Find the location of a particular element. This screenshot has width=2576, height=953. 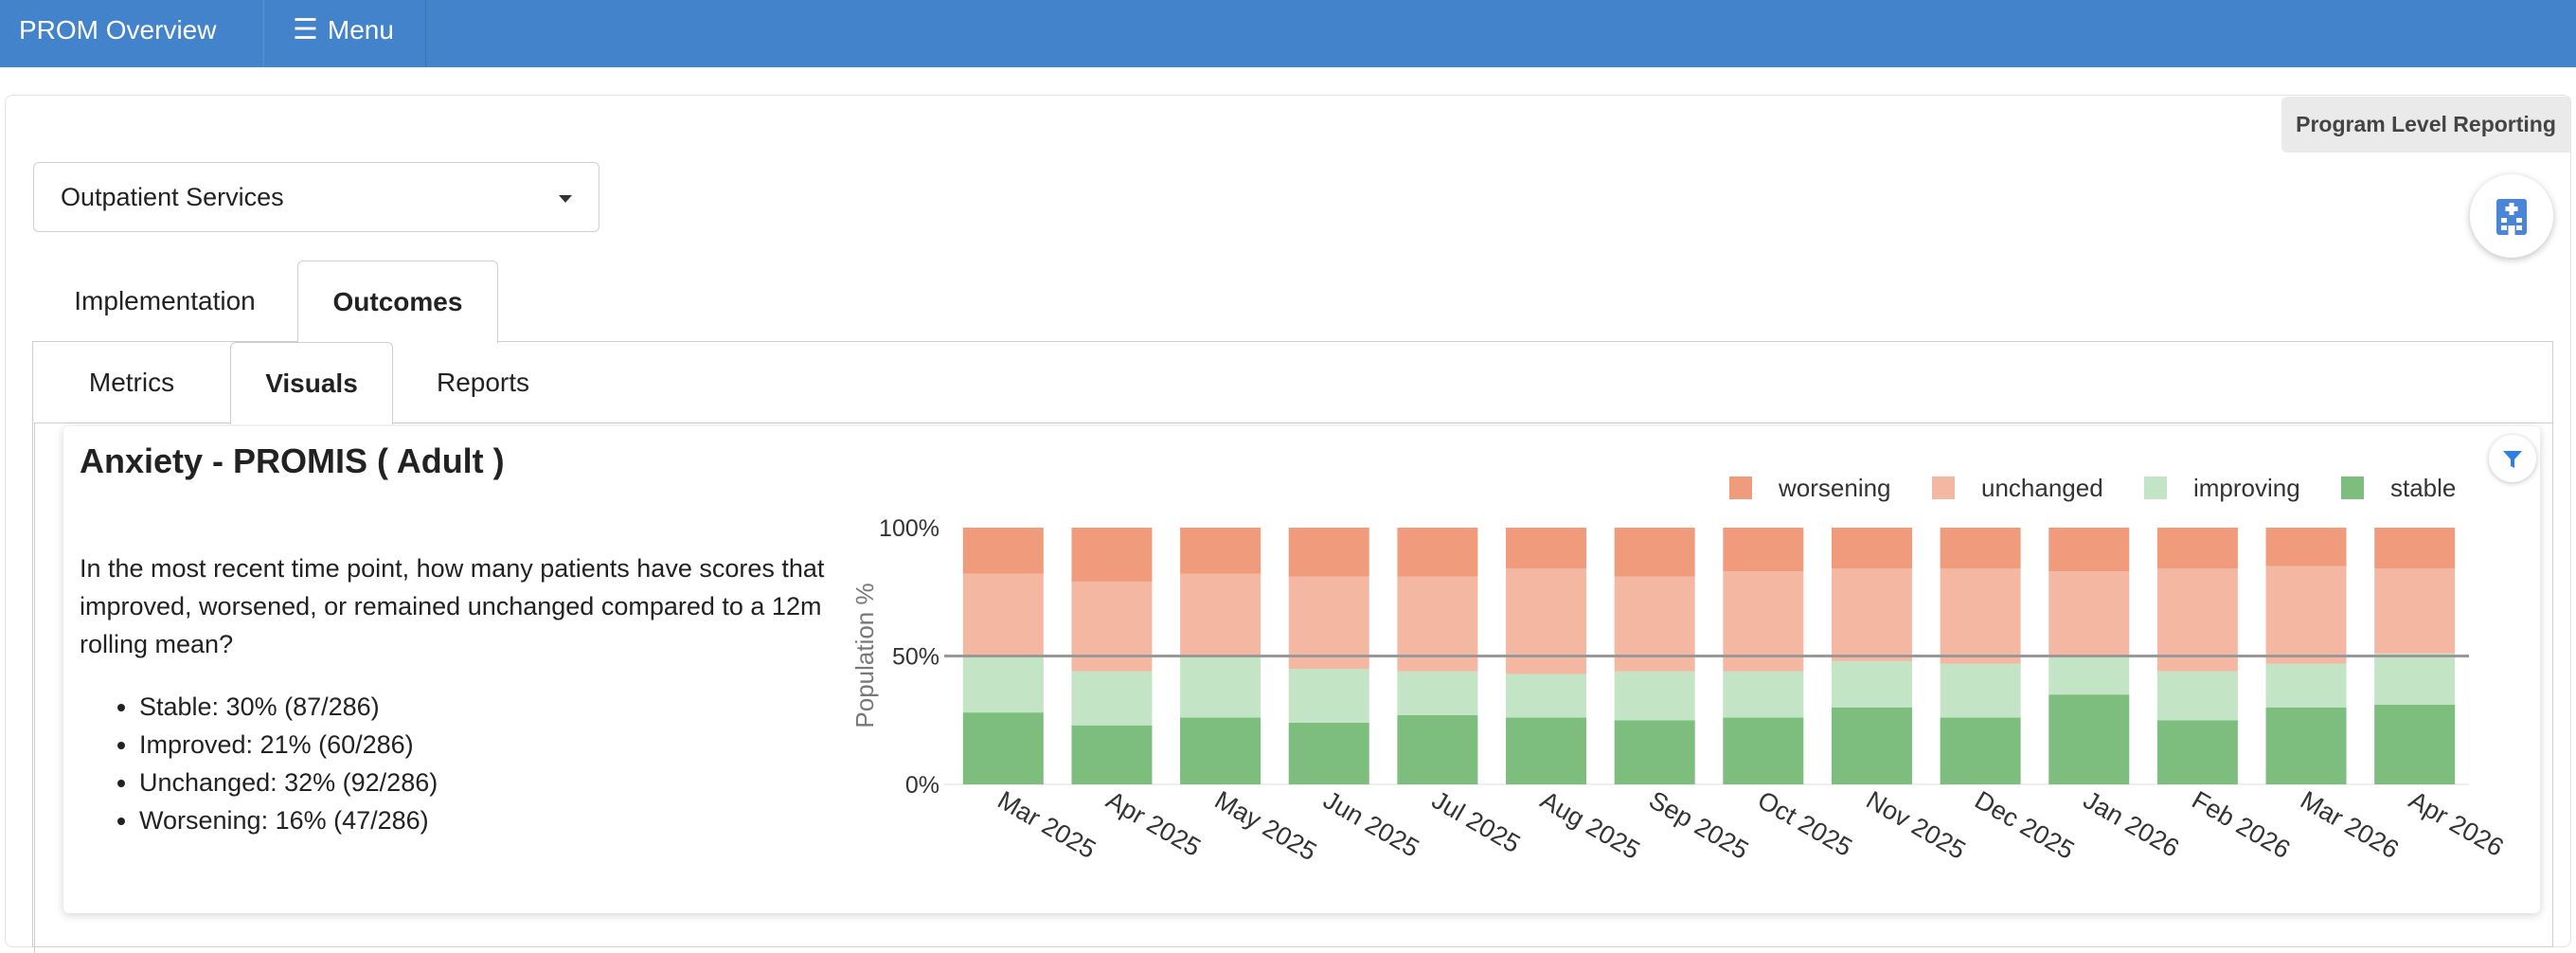

x-tick-label: Oct 2025 is located at coordinates (1805, 823).